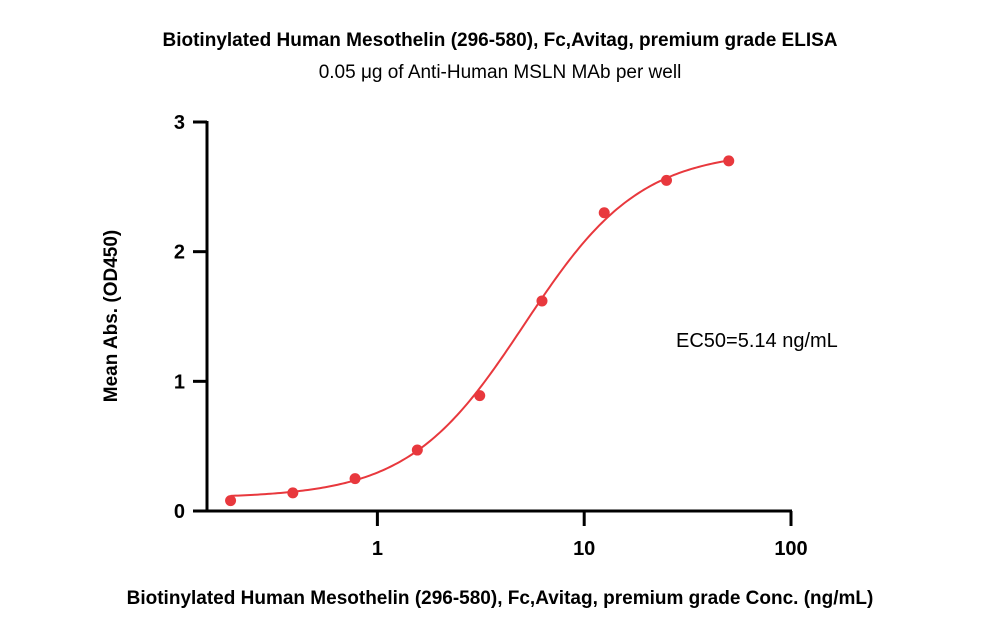  What do you see at coordinates (179, 512) in the screenshot?
I see `y-tick-label: 0` at bounding box center [179, 512].